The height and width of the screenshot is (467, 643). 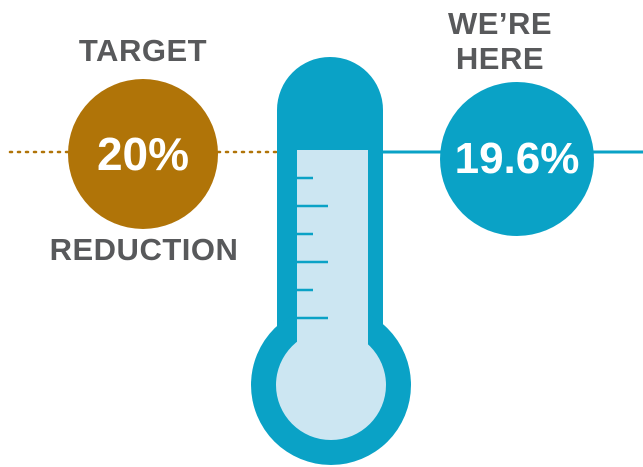 What do you see at coordinates (144, 249) in the screenshot?
I see `reduction-label: REDUCTION` at bounding box center [144, 249].